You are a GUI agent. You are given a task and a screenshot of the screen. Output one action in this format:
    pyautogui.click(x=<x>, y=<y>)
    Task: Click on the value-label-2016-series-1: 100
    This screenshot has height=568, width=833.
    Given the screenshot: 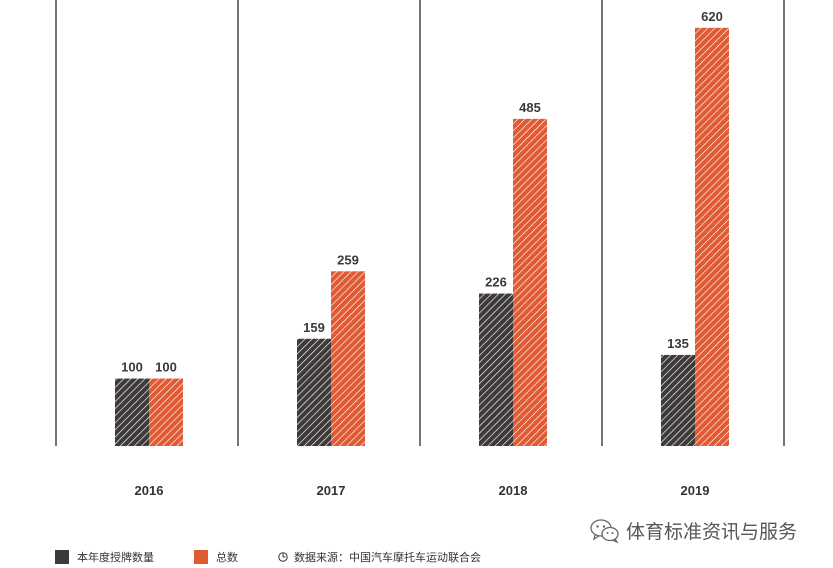 What is the action you would take?
    pyautogui.click(x=132, y=367)
    